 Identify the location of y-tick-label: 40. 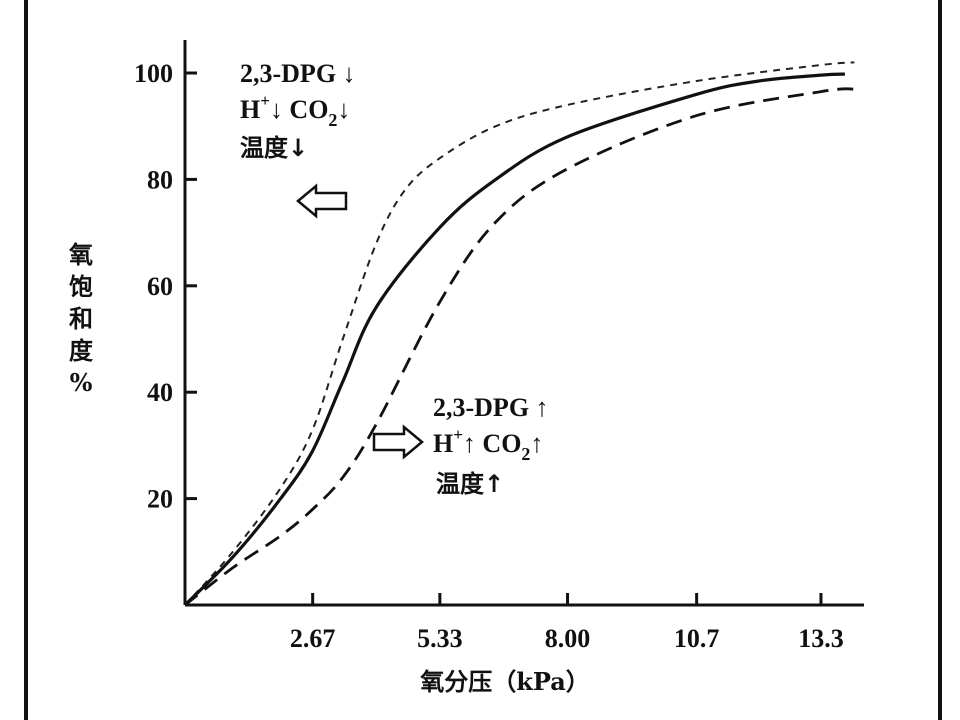
(160, 392).